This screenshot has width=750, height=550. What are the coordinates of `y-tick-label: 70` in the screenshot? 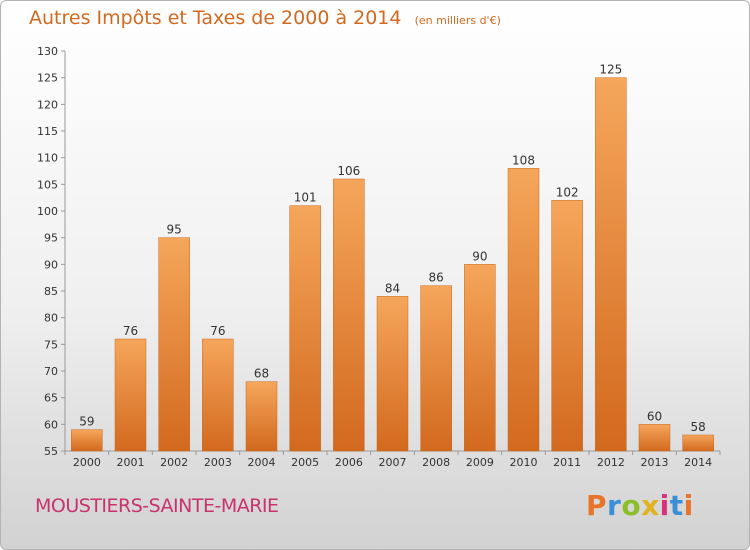 It's located at (51, 371).